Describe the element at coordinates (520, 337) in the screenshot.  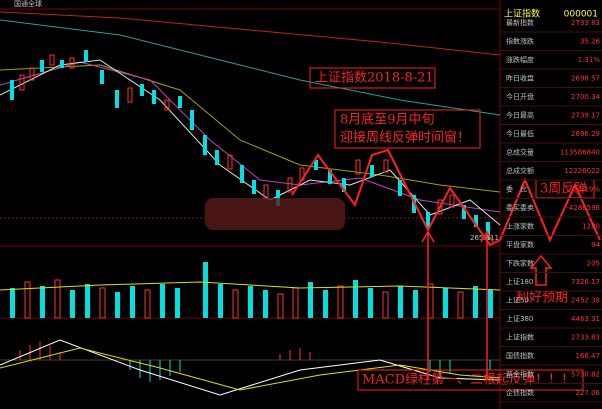
I see `quote-label: 上证指数` at that location.